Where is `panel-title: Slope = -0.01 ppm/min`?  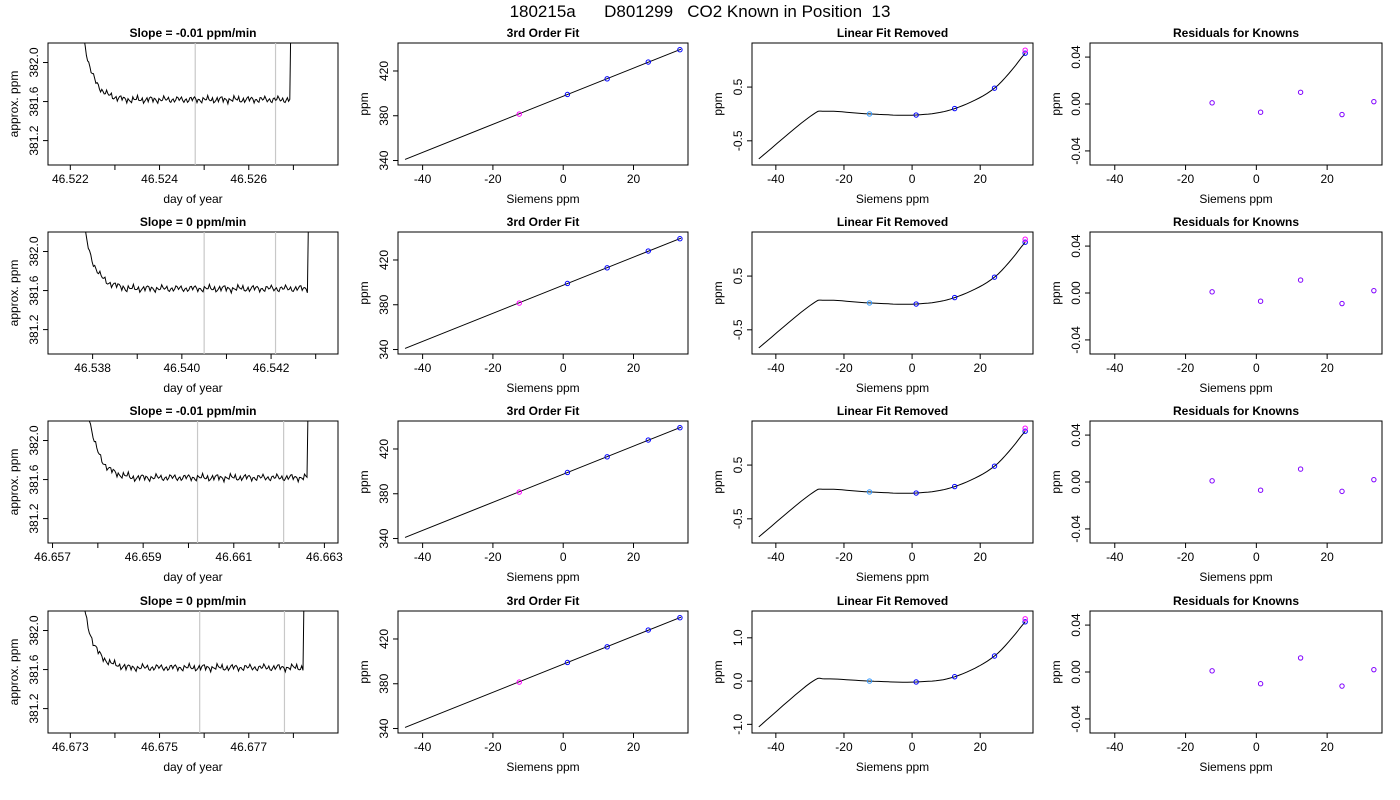
panel-title: Slope = -0.01 ppm/min is located at coordinates (192, 411).